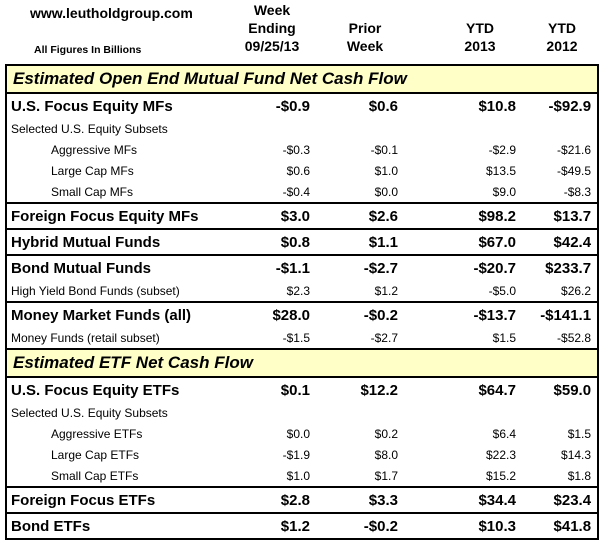  I want to click on table-row: Foreign Focus ETFs $2.8 $3.3 $34.4 $23.4, so click(302, 499).